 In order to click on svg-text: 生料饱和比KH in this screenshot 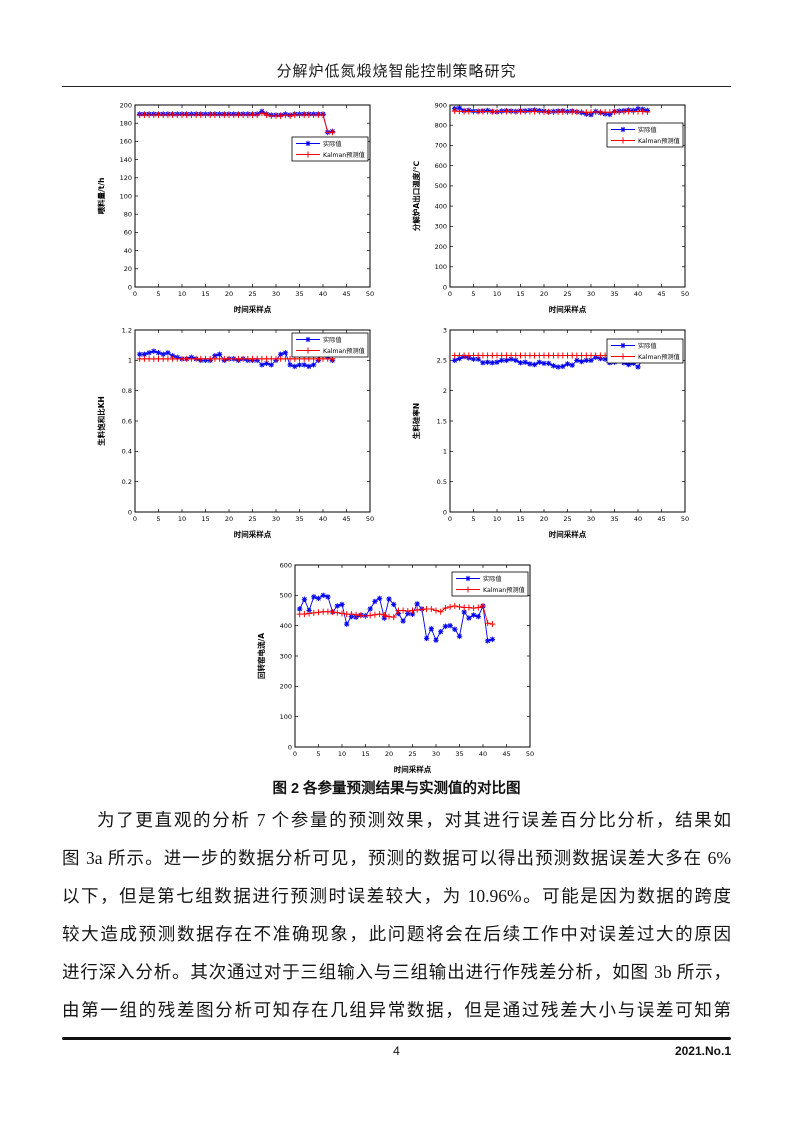, I will do `click(101, 421)`.